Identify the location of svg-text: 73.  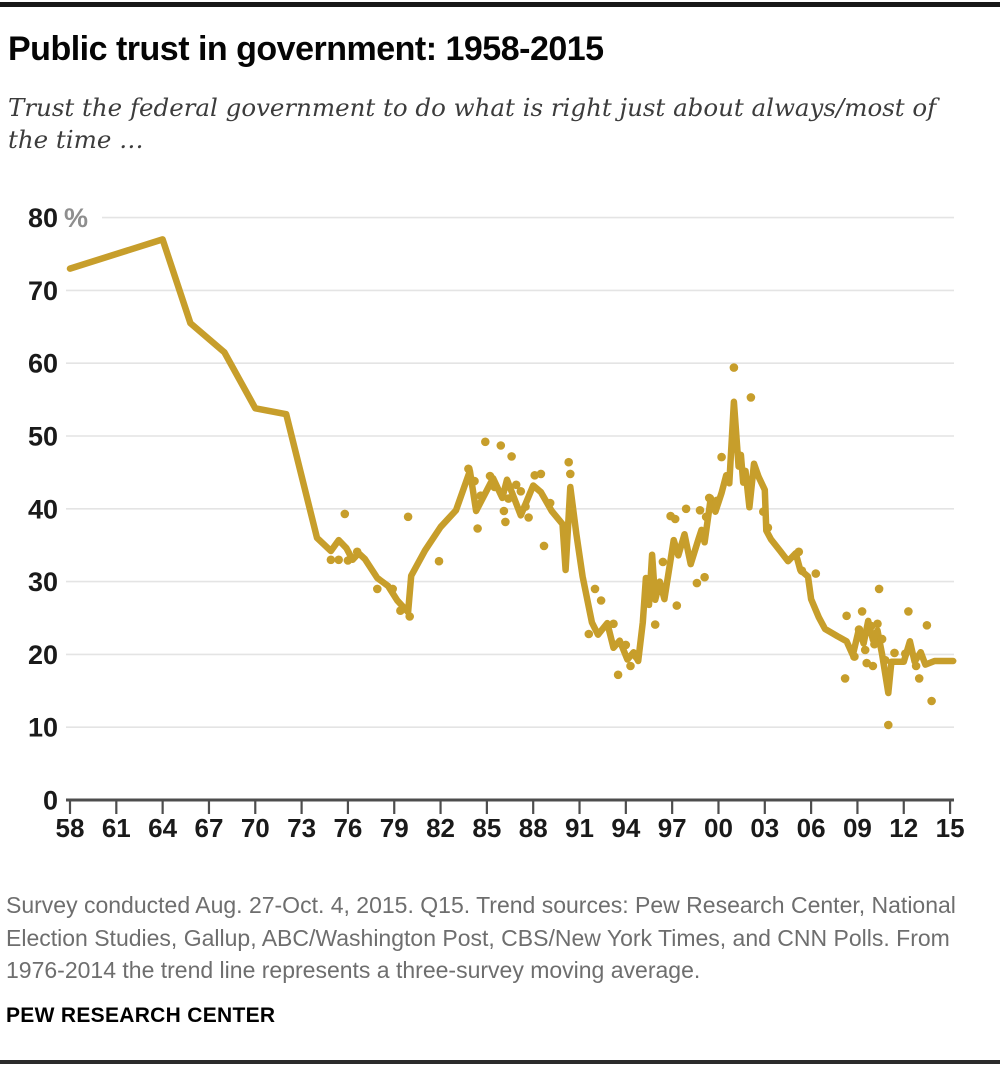
(301, 828).